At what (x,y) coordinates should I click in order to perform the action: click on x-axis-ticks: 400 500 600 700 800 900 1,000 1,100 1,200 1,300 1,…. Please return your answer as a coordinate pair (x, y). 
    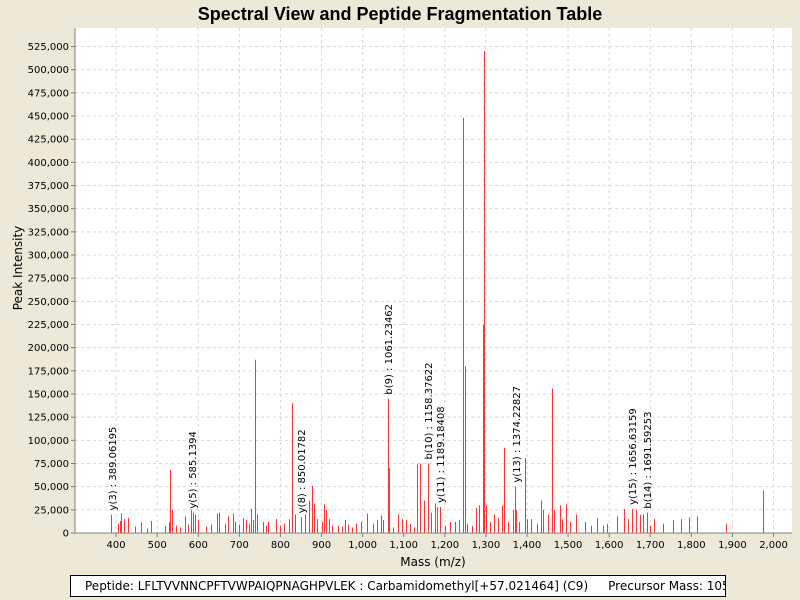
    Looking at the image, I should click on (447, 542).